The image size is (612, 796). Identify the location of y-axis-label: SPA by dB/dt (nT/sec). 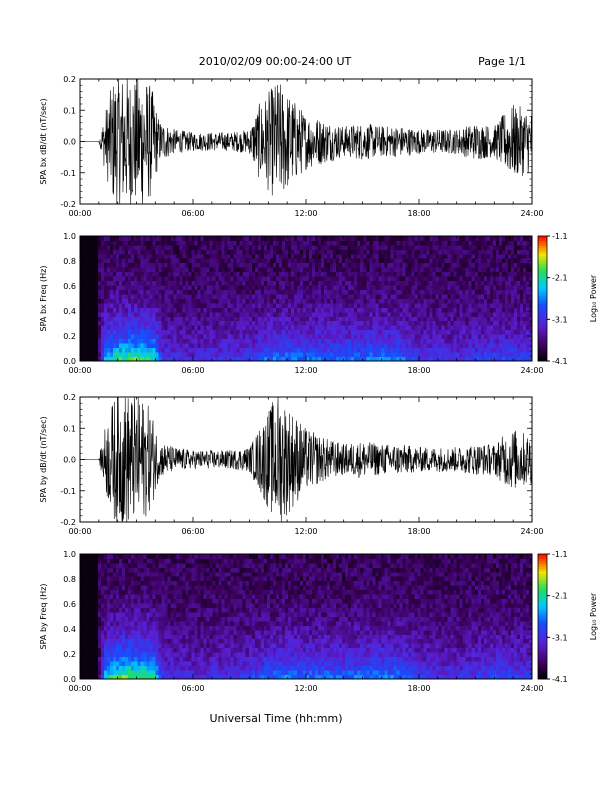
(43, 459).